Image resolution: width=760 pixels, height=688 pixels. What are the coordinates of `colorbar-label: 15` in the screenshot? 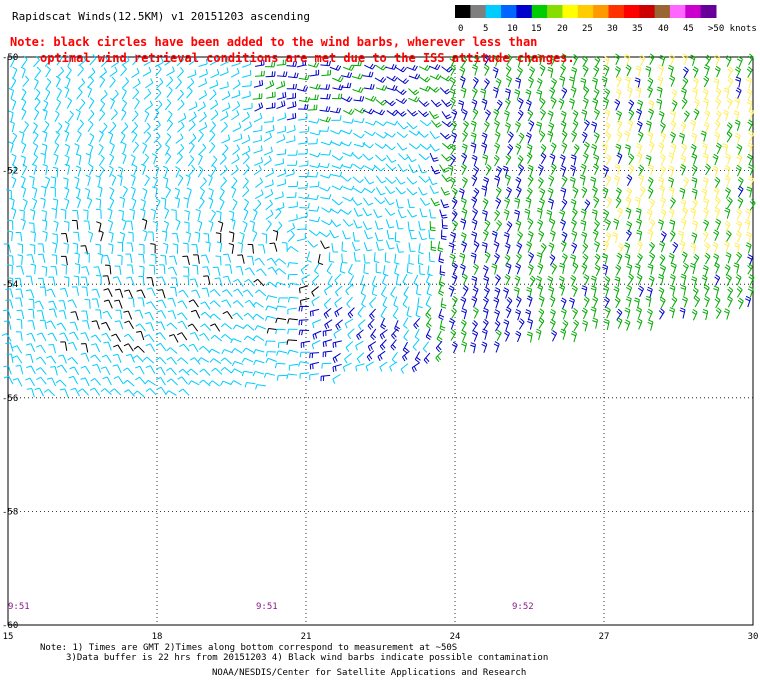 It's located at (536, 29).